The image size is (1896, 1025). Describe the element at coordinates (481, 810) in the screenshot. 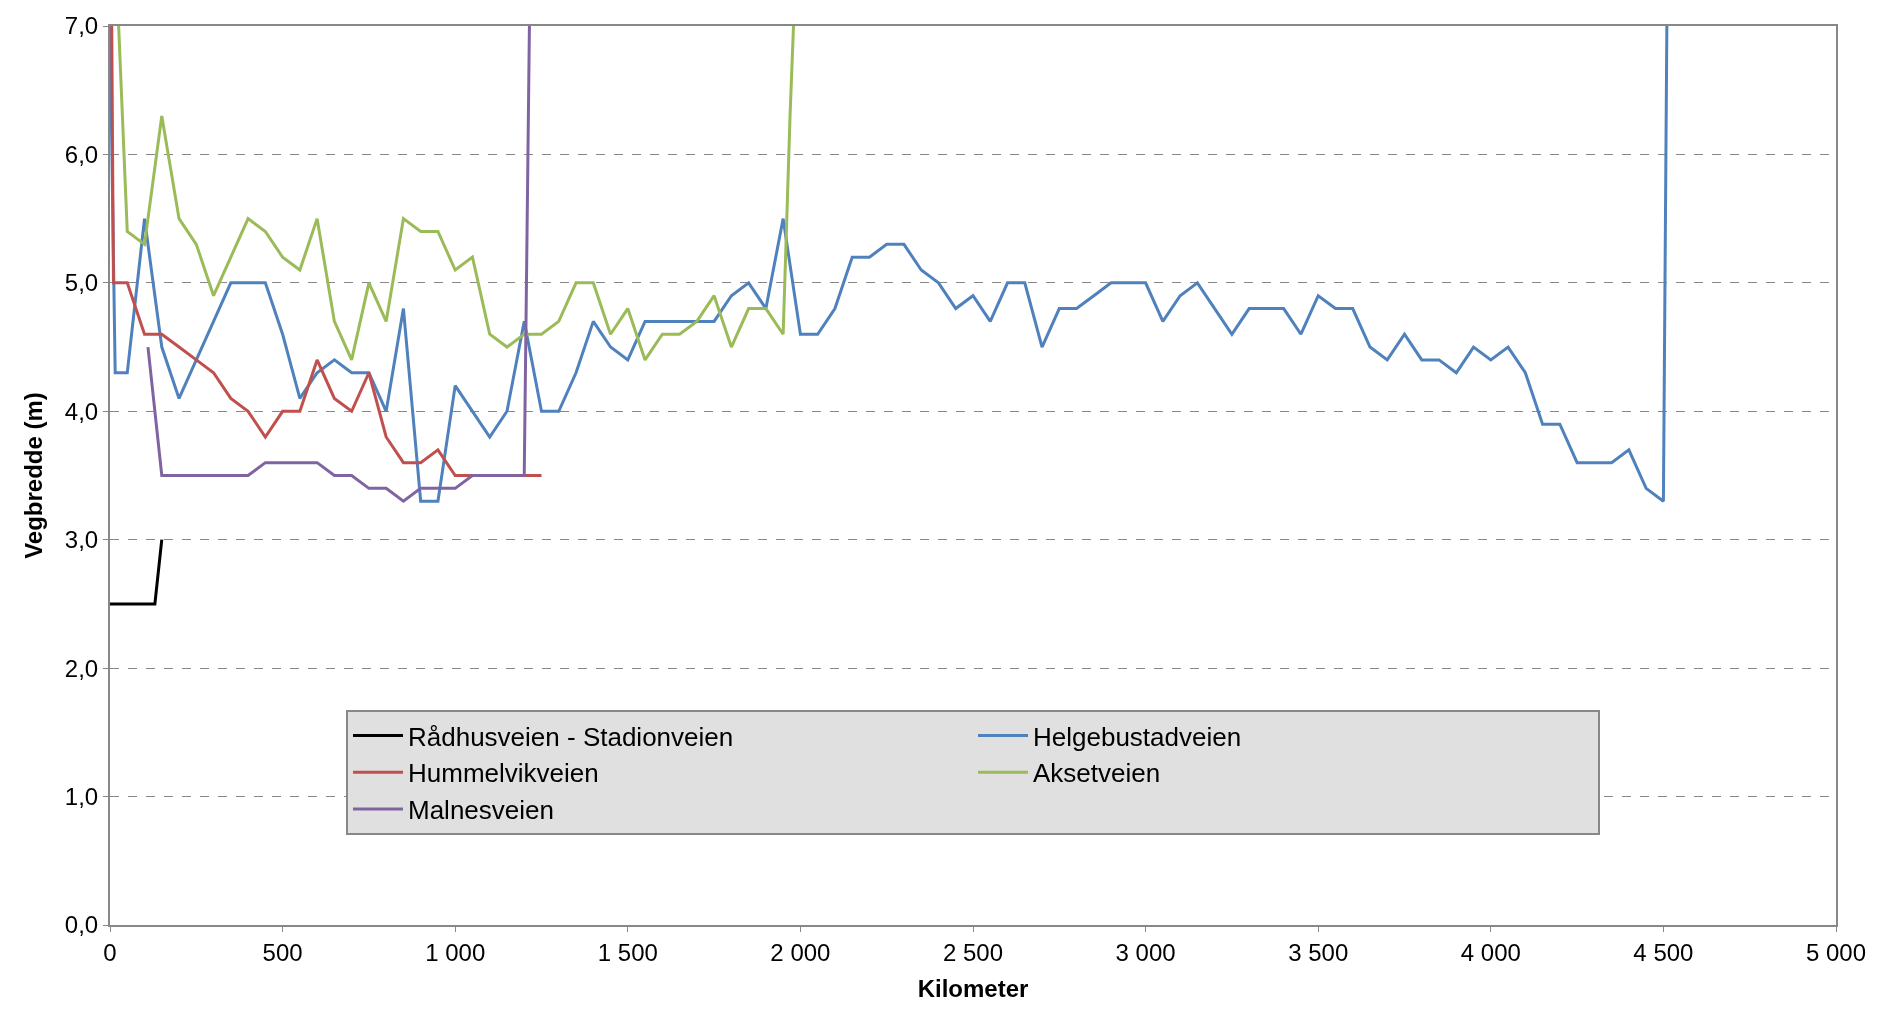

I see `legend-label: Malnesveien` at that location.